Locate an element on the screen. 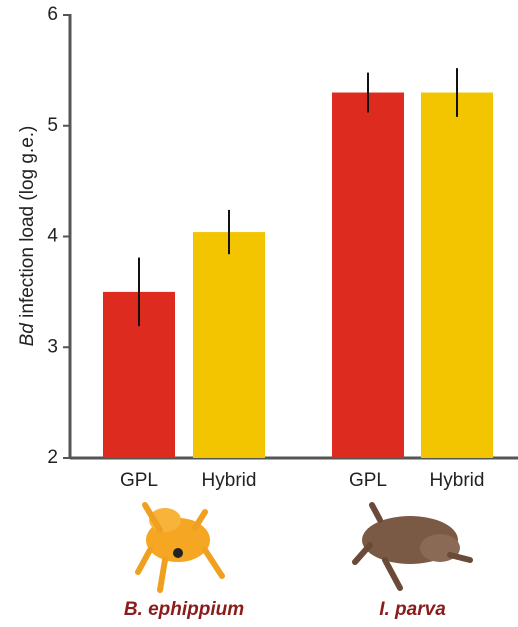  group-label: B. ephippium is located at coordinates (184, 609).